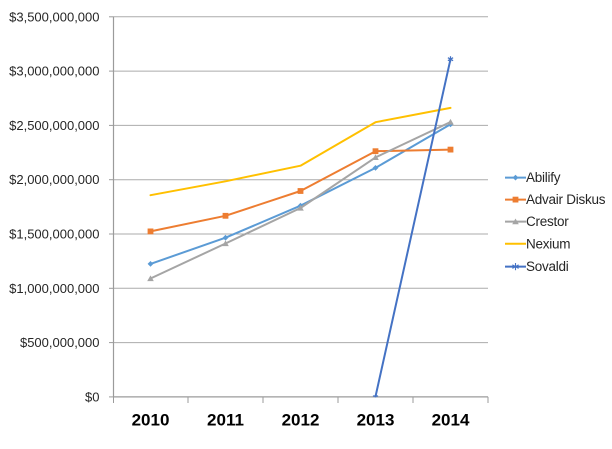  What do you see at coordinates (54, 16) in the screenshot?
I see `svg-text: $3,500,000,000` at bounding box center [54, 16].